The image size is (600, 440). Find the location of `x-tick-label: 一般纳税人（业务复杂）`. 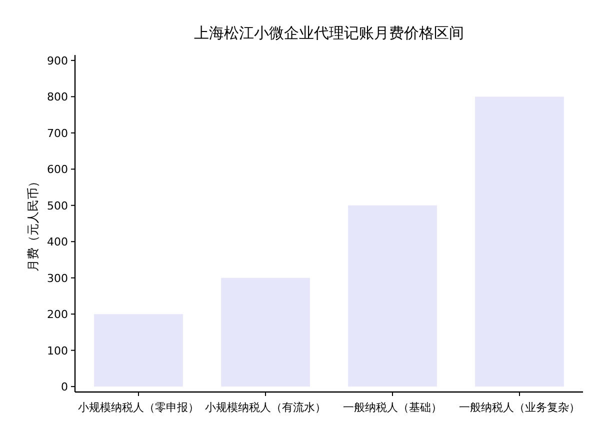

x-tick-label: 一般纳税人（业务复杂） is located at coordinates (519, 407).